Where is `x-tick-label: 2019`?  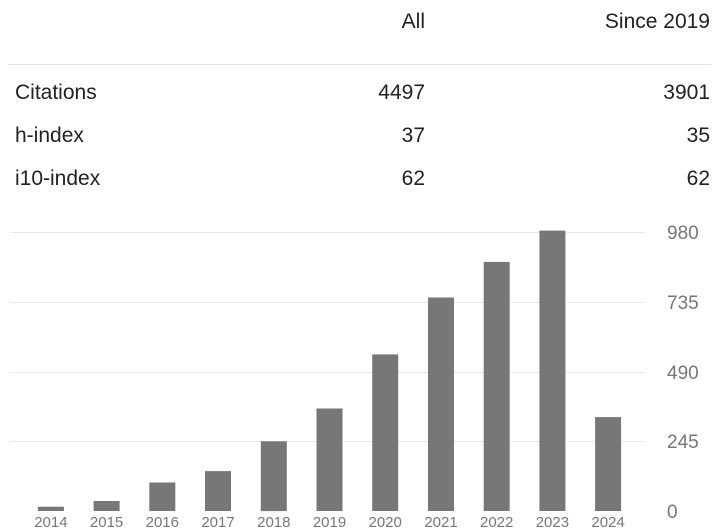 x-tick-label: 2019 is located at coordinates (329, 521).